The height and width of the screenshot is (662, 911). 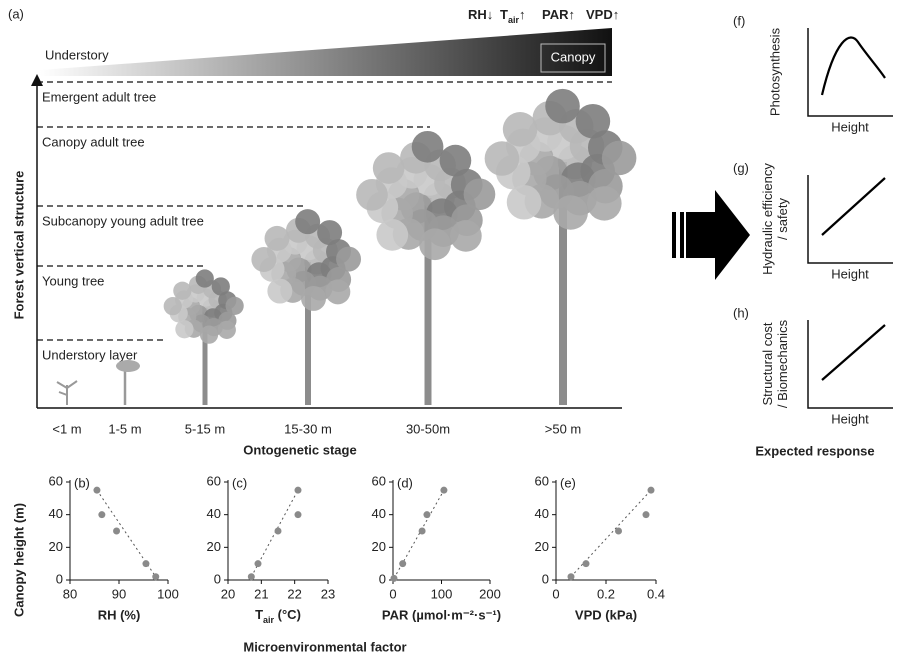 I want to click on x-tick-label: 1-5 m, so click(x=124, y=428).